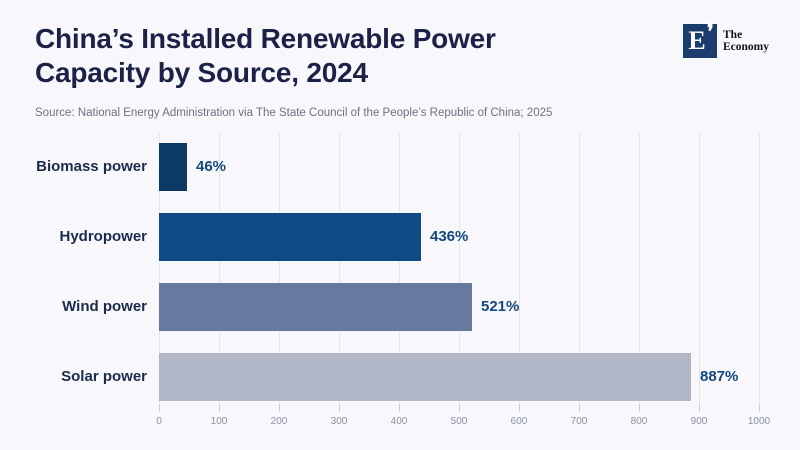 Image resolution: width=800 pixels, height=450 pixels. Describe the element at coordinates (399, 421) in the screenshot. I see `x-axis-tick-label: 400` at that location.